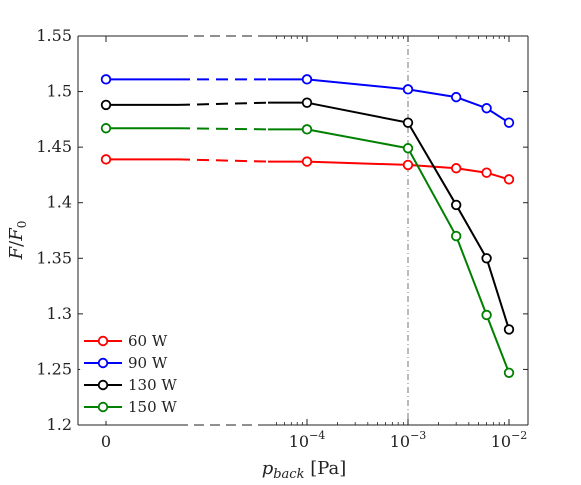 Image resolution: width=581 pixels, height=485 pixels. Describe the element at coordinates (152, 385) in the screenshot. I see `legend-label: 130 W` at that location.